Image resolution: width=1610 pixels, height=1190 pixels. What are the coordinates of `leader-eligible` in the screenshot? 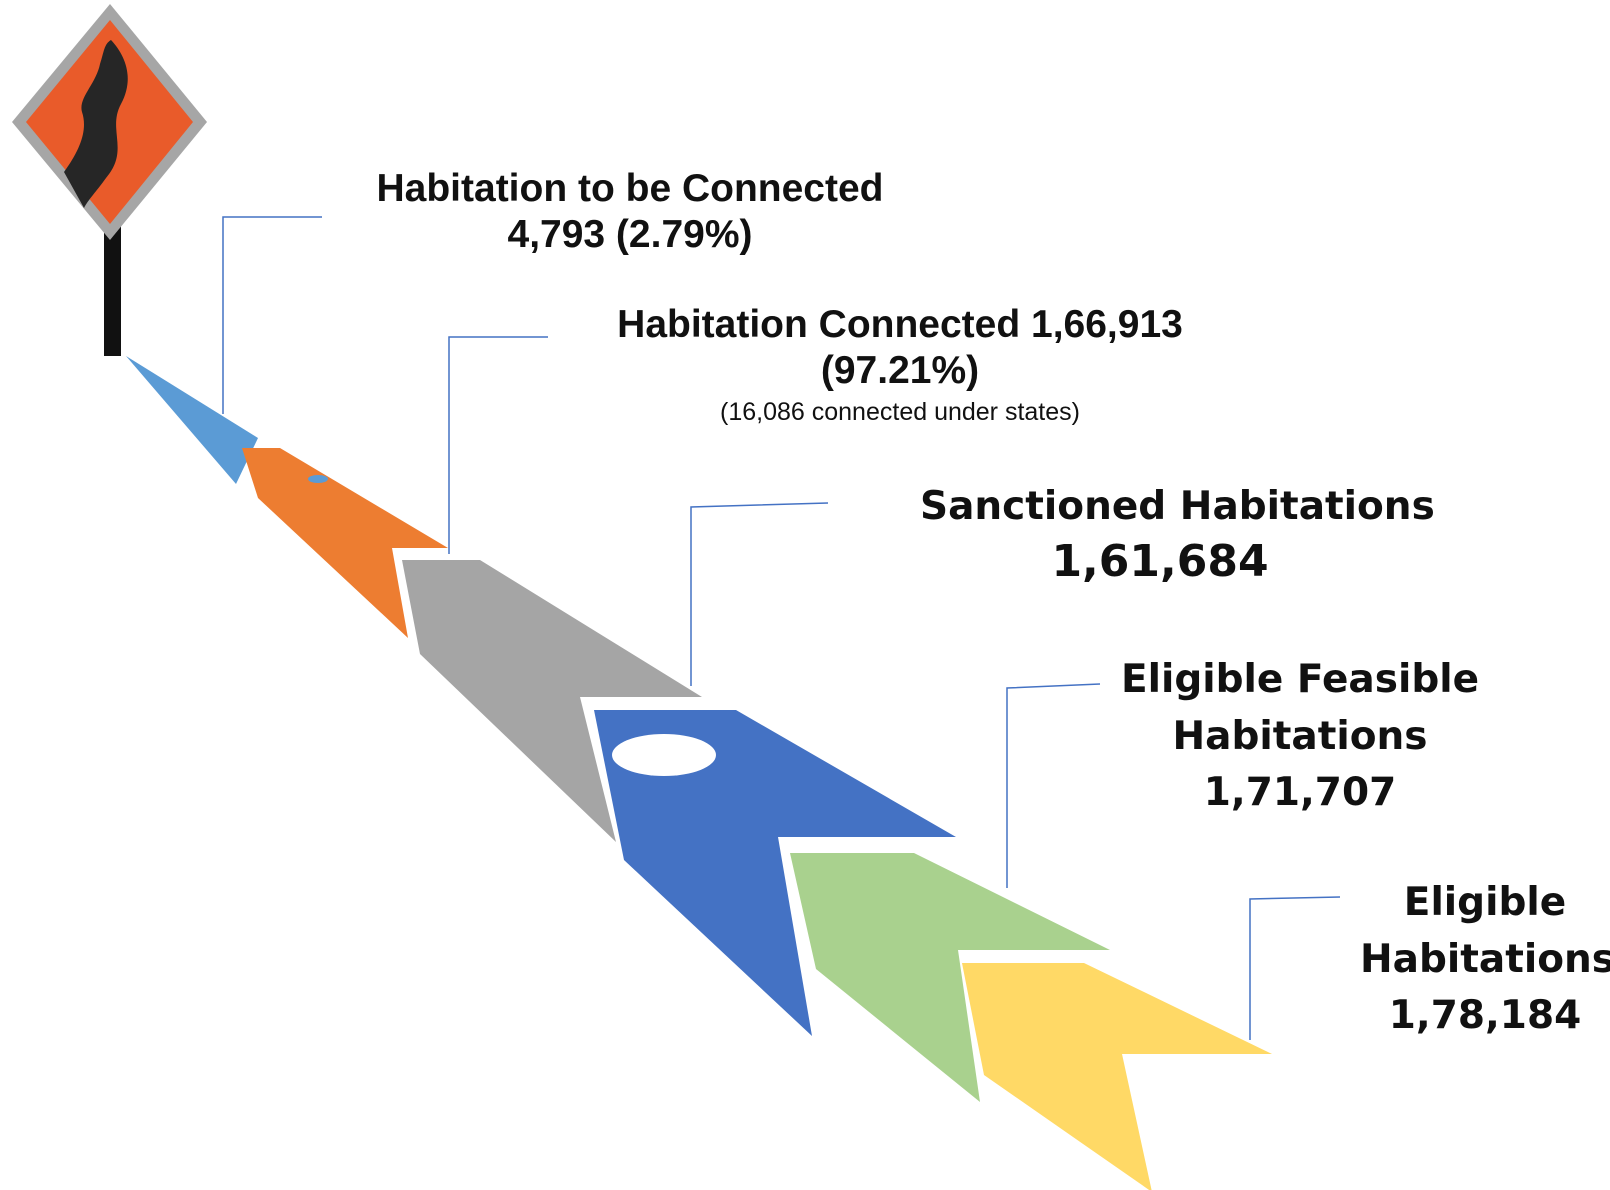 It's located at (1295, 968).